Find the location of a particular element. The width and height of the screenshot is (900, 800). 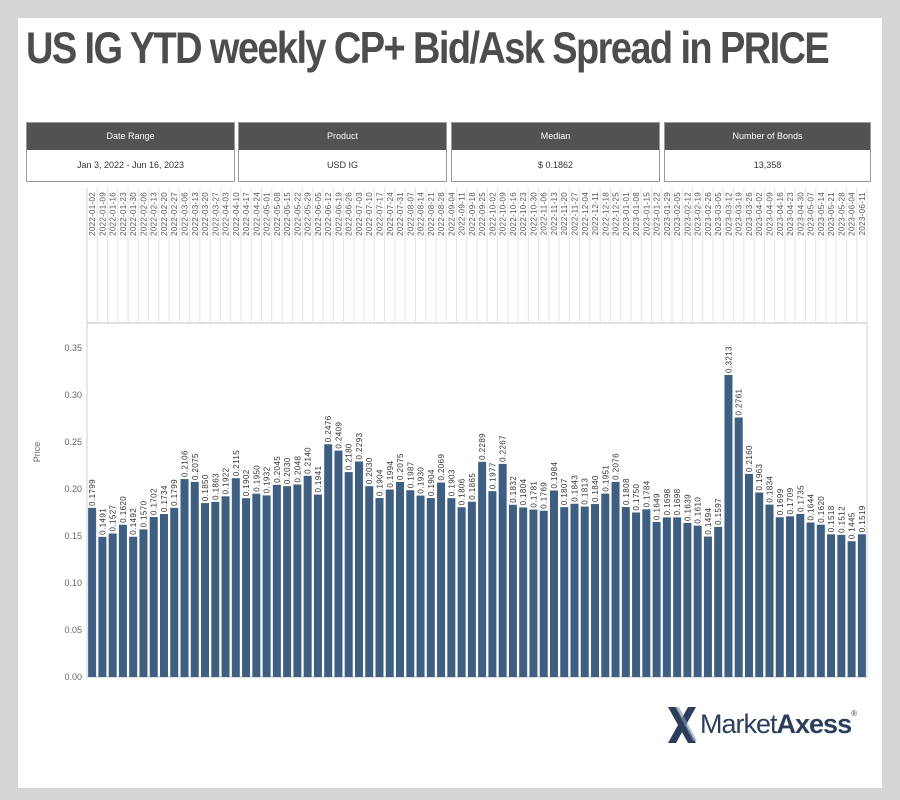

x-tick-label: 2023-04-23 is located at coordinates (790, 214).